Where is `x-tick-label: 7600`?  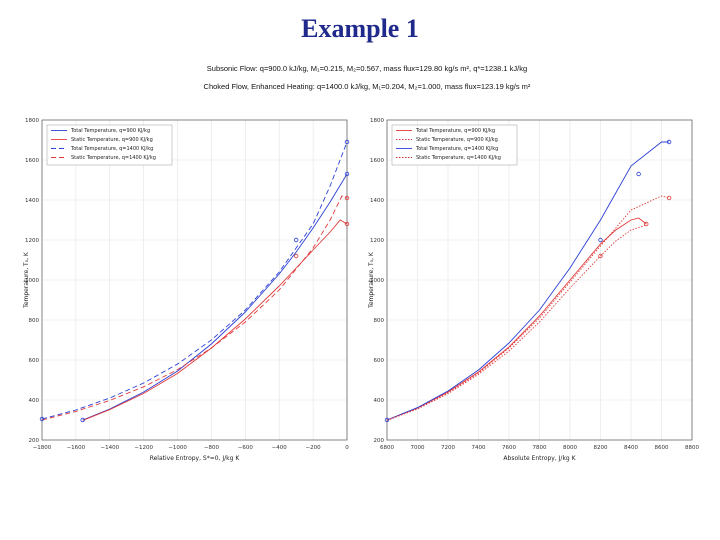 x-tick-label: 7600 is located at coordinates (509, 448).